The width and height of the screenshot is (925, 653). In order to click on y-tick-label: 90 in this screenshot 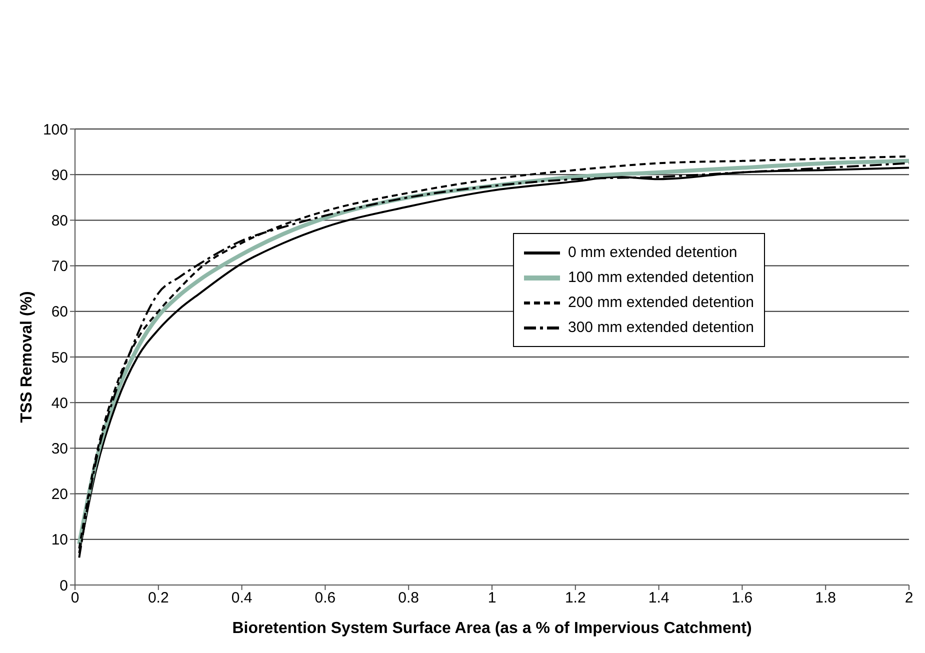, I will do `click(59, 175)`.